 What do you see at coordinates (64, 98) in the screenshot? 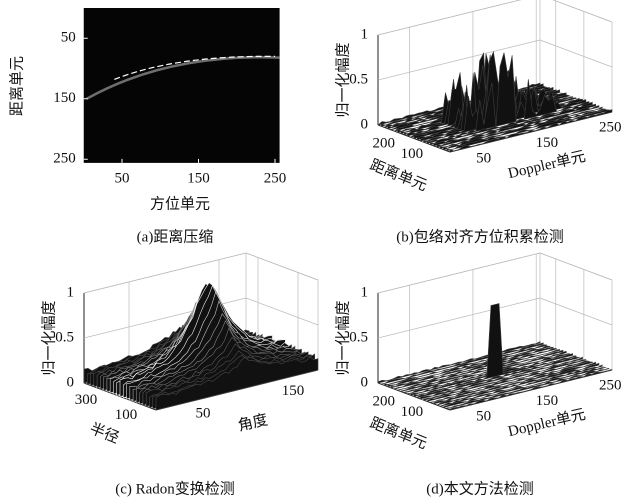
I see `y-tick-label: 150` at bounding box center [64, 98].